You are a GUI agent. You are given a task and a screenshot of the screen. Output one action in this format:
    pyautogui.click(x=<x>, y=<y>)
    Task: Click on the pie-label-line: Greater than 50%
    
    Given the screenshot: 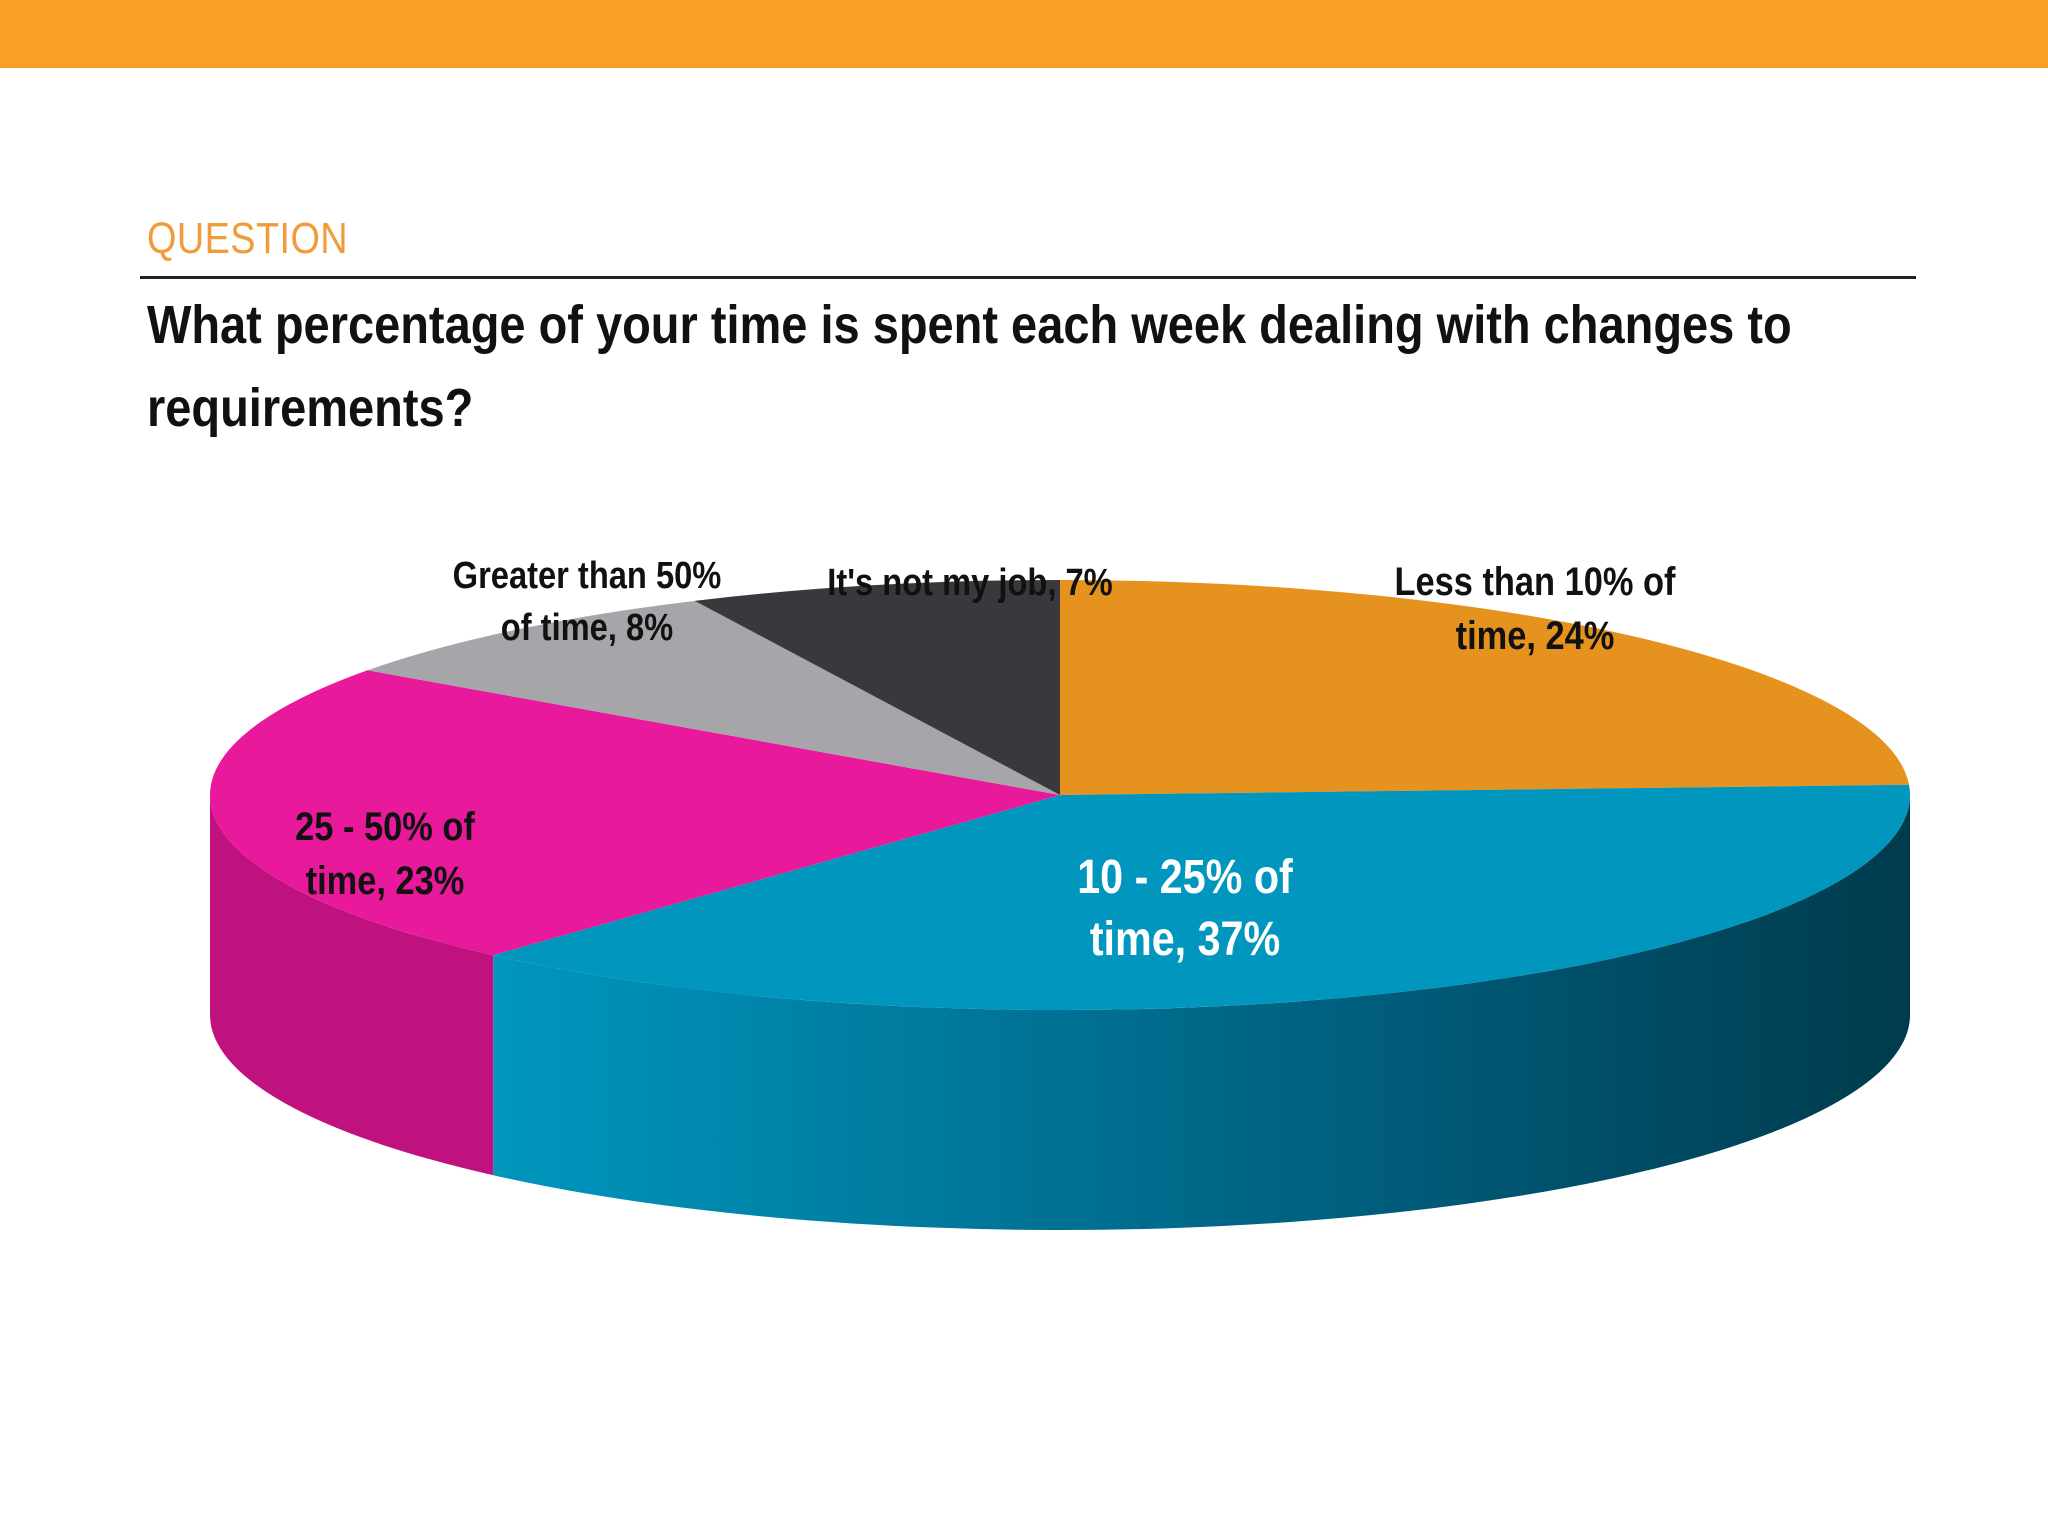 What is the action you would take?
    pyautogui.click(x=587, y=575)
    